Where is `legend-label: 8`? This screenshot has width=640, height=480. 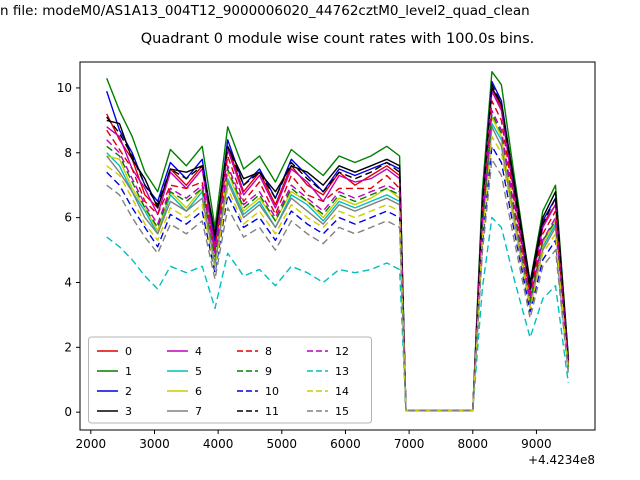
legend-label: 8 is located at coordinates (268, 351).